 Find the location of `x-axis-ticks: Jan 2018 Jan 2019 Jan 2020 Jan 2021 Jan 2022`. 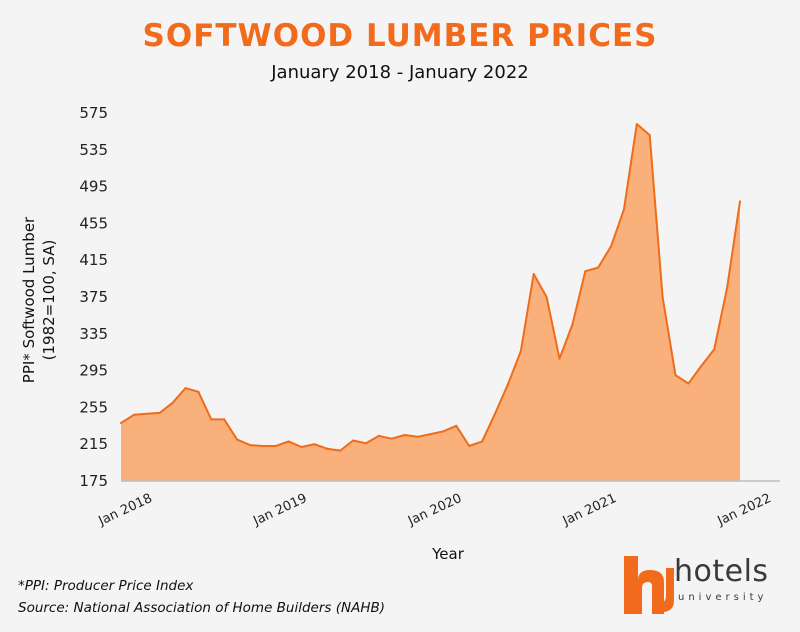

x-axis-ticks: Jan 2018 Jan 2019 Jan 2020 Jan 2021 Jan 2022 is located at coordinates (435, 510).